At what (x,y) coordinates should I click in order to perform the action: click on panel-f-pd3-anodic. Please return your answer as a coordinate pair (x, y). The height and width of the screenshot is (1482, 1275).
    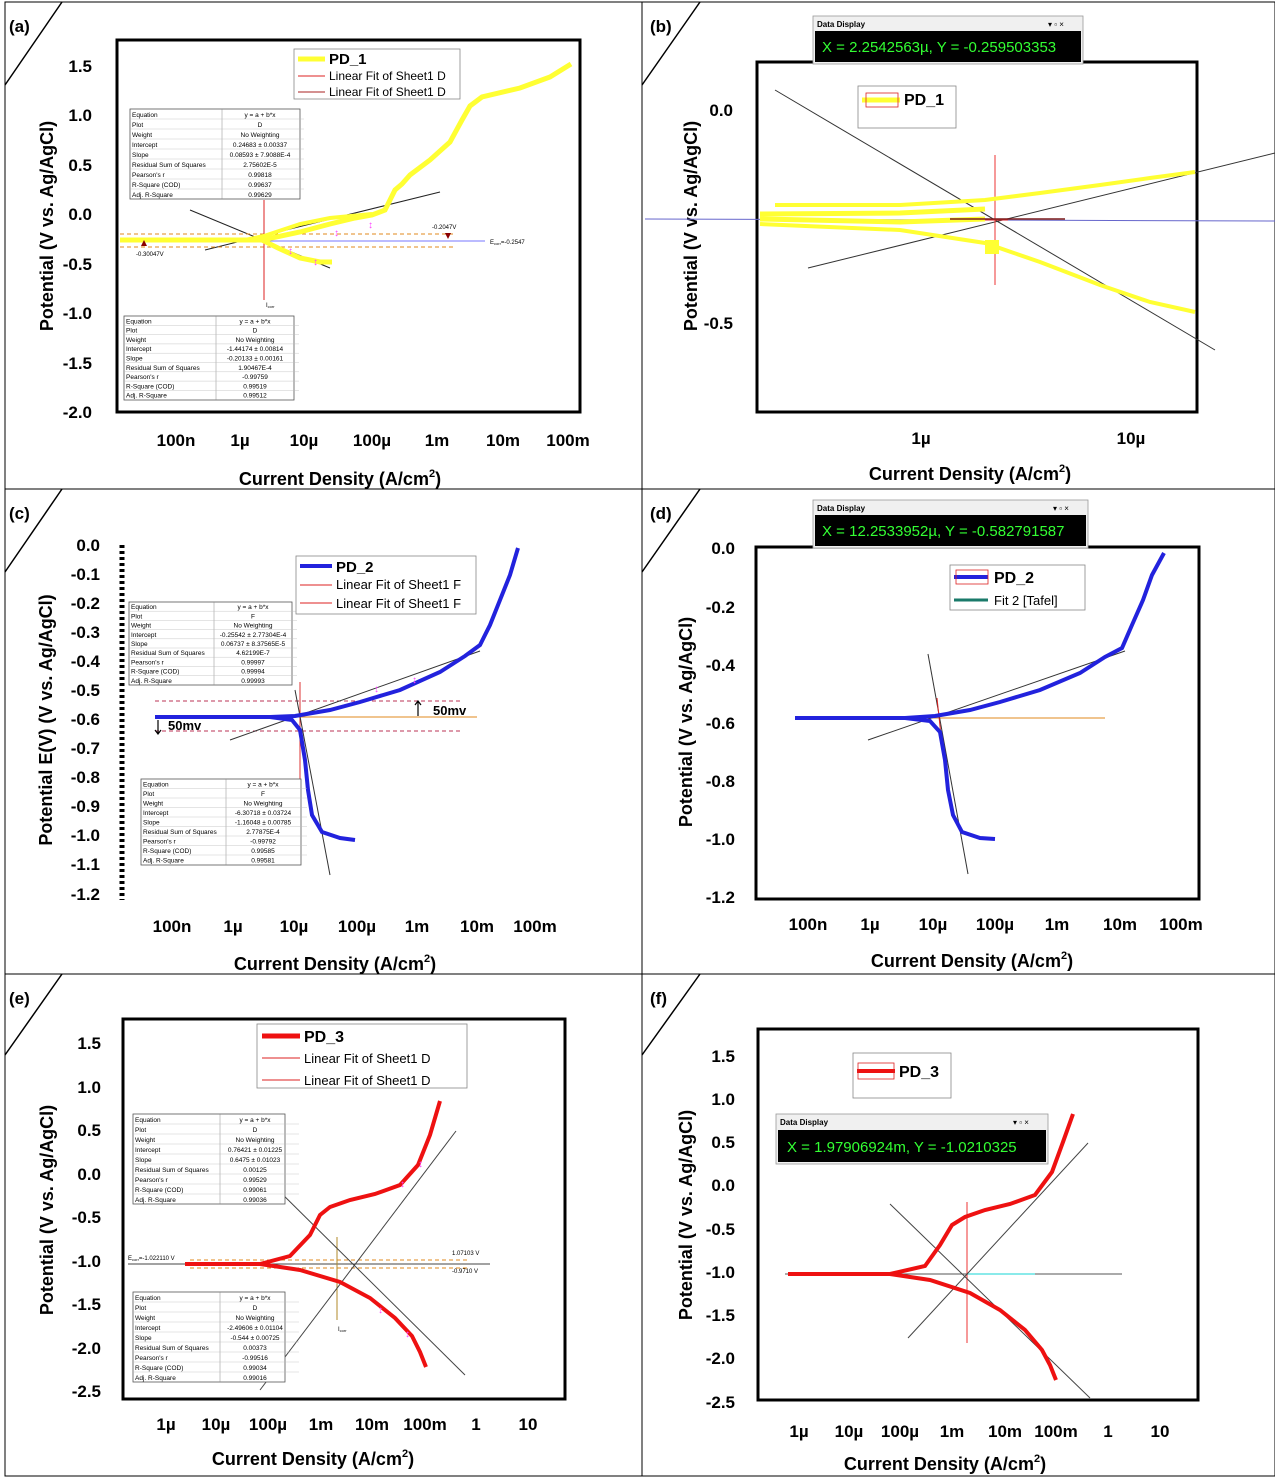
    Looking at the image, I should click on (931, 1194).